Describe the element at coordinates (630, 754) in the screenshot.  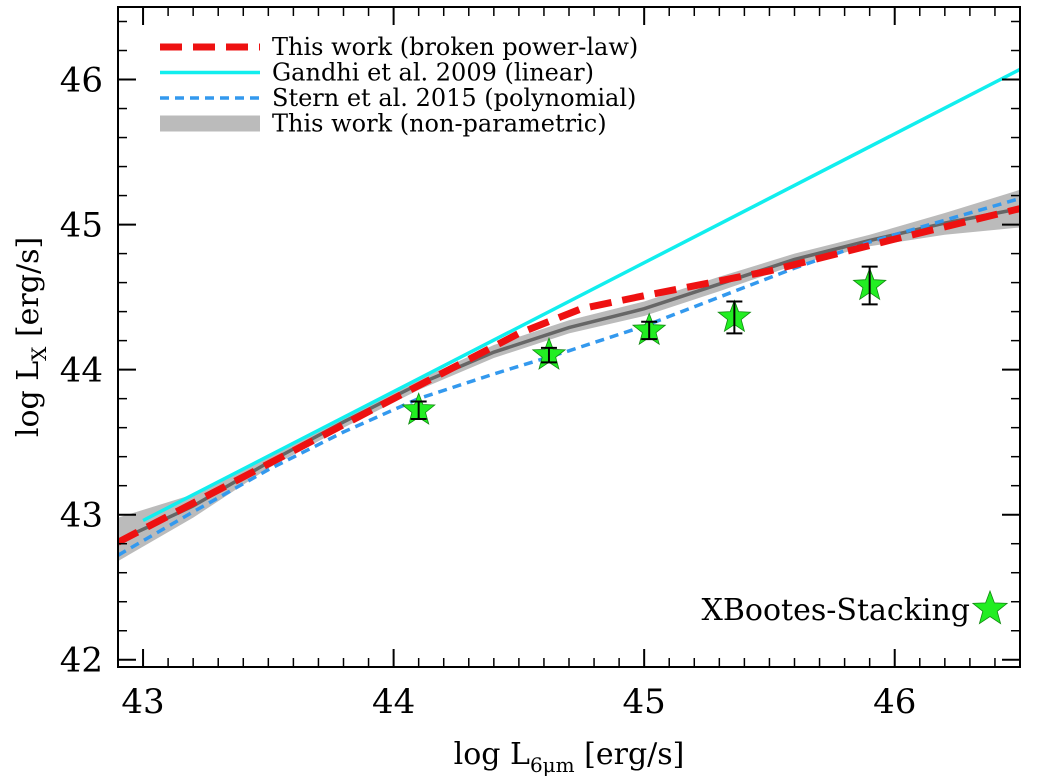
I see `x-axis-label-unit: [erg/s]` at that location.